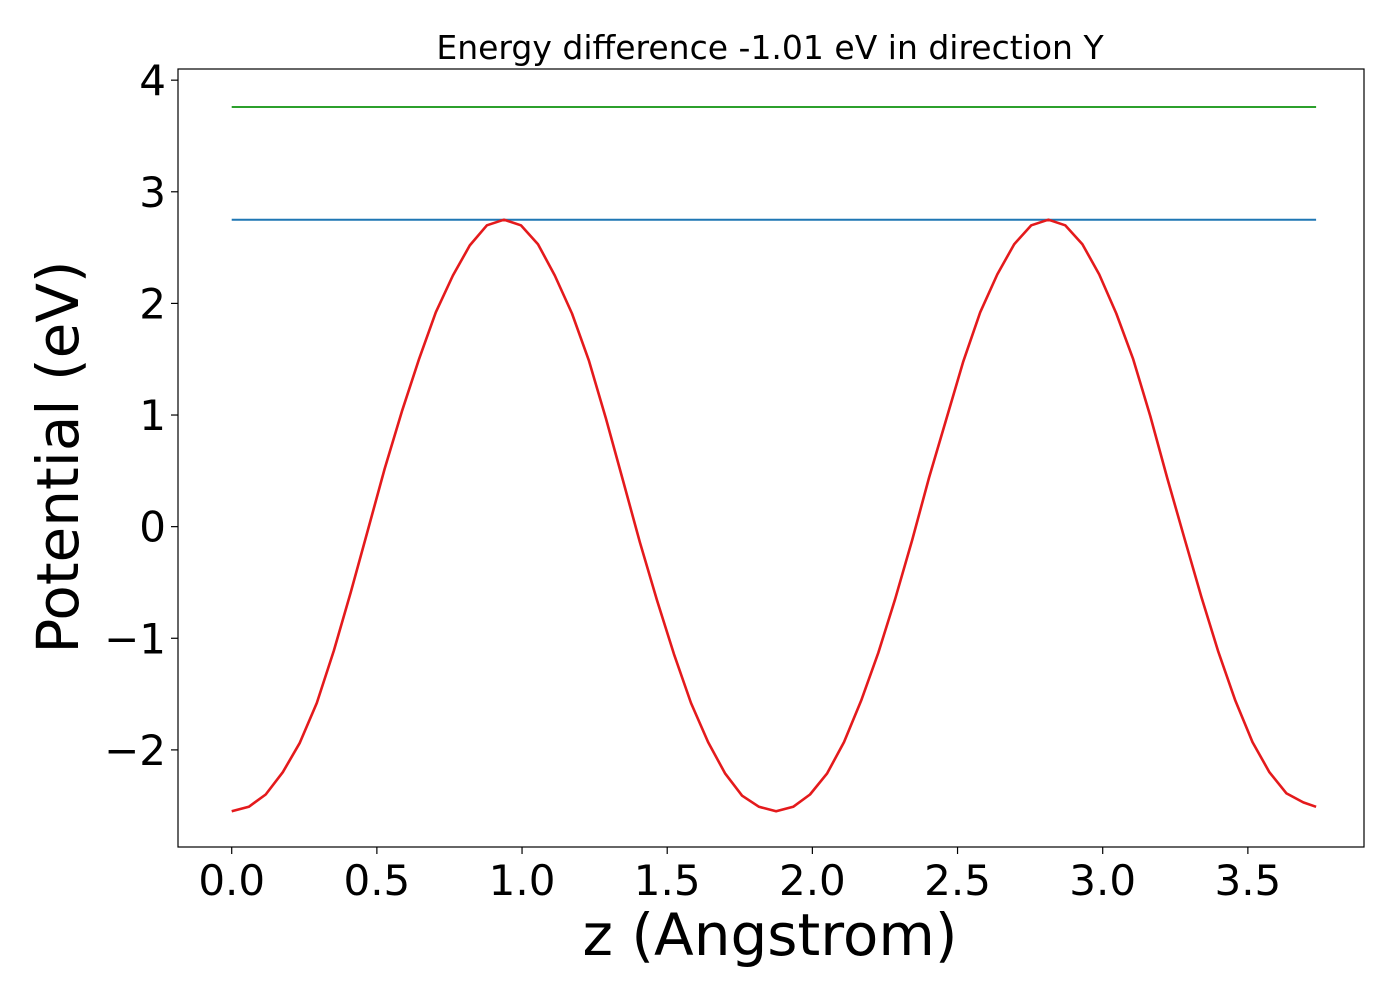  What do you see at coordinates (522, 880) in the screenshot?
I see `x-tick-label: 1.0` at bounding box center [522, 880].